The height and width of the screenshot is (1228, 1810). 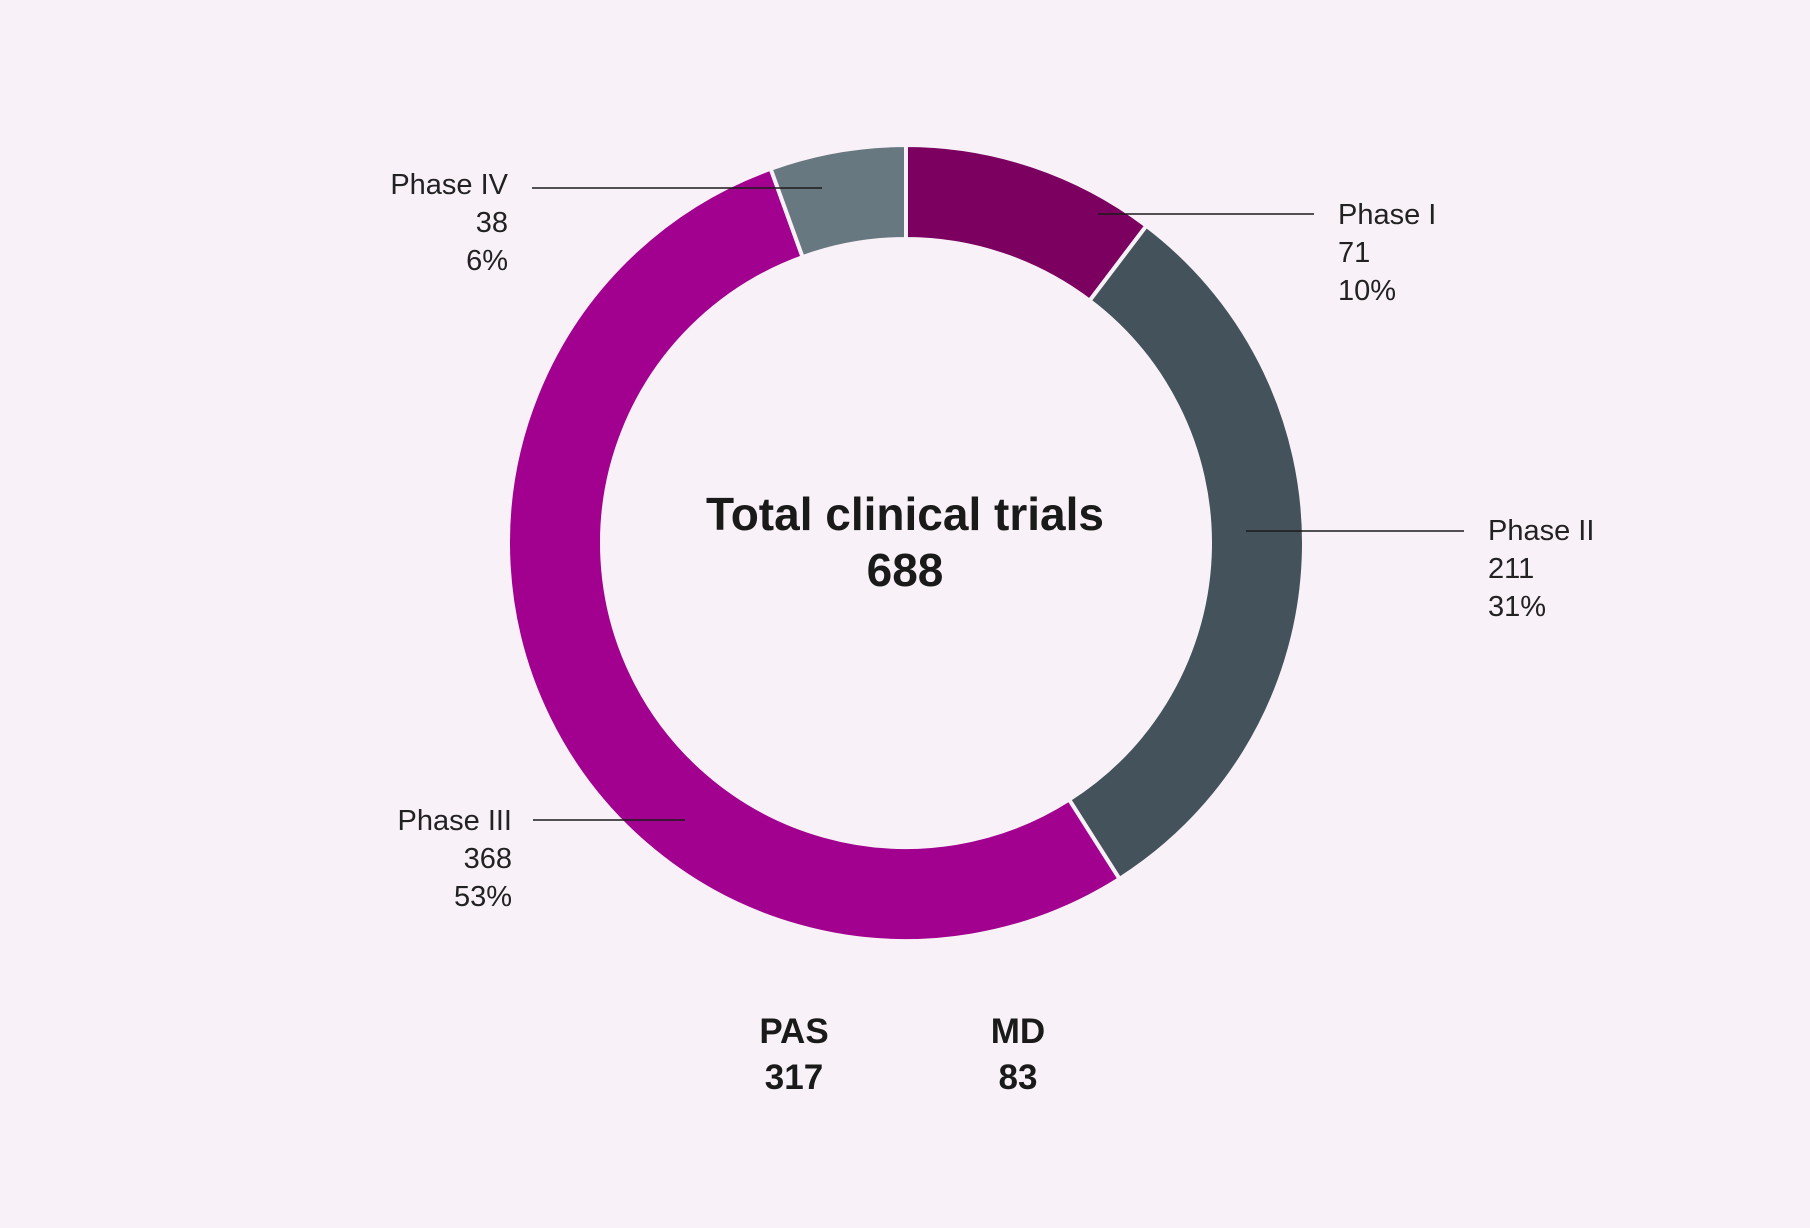 I want to click on slice-phase-ii, so click(x=1186, y=552).